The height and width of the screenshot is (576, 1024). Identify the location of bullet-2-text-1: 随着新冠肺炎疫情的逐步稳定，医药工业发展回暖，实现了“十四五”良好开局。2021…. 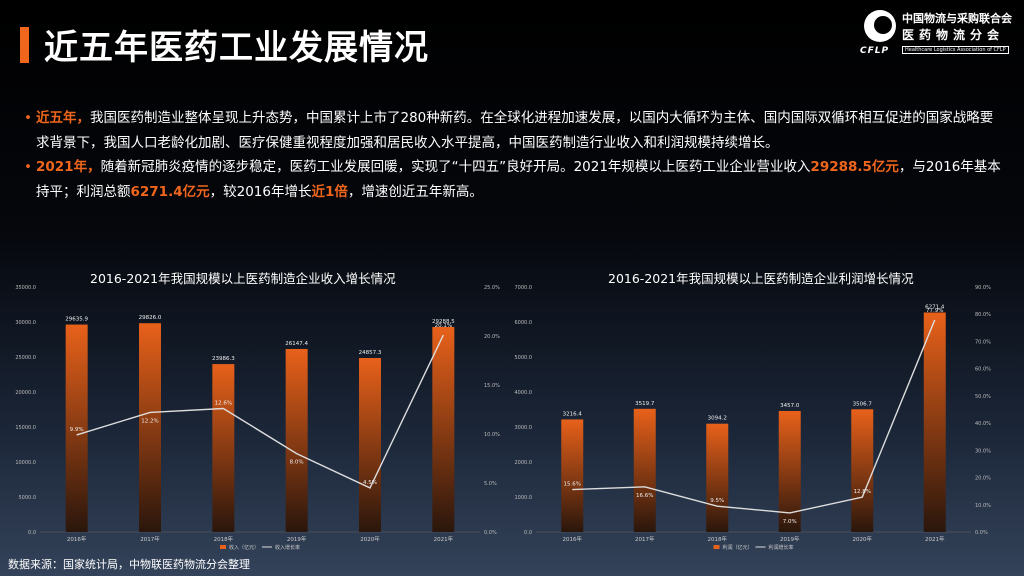
(455, 167).